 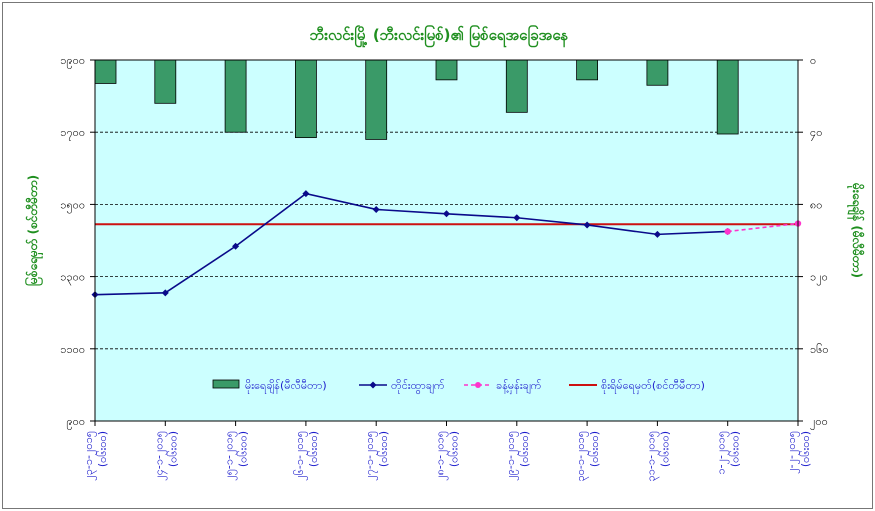 What do you see at coordinates (519, 386) in the screenshot?
I see `legend-label: ခန့်မှန်းချက်` at bounding box center [519, 386].